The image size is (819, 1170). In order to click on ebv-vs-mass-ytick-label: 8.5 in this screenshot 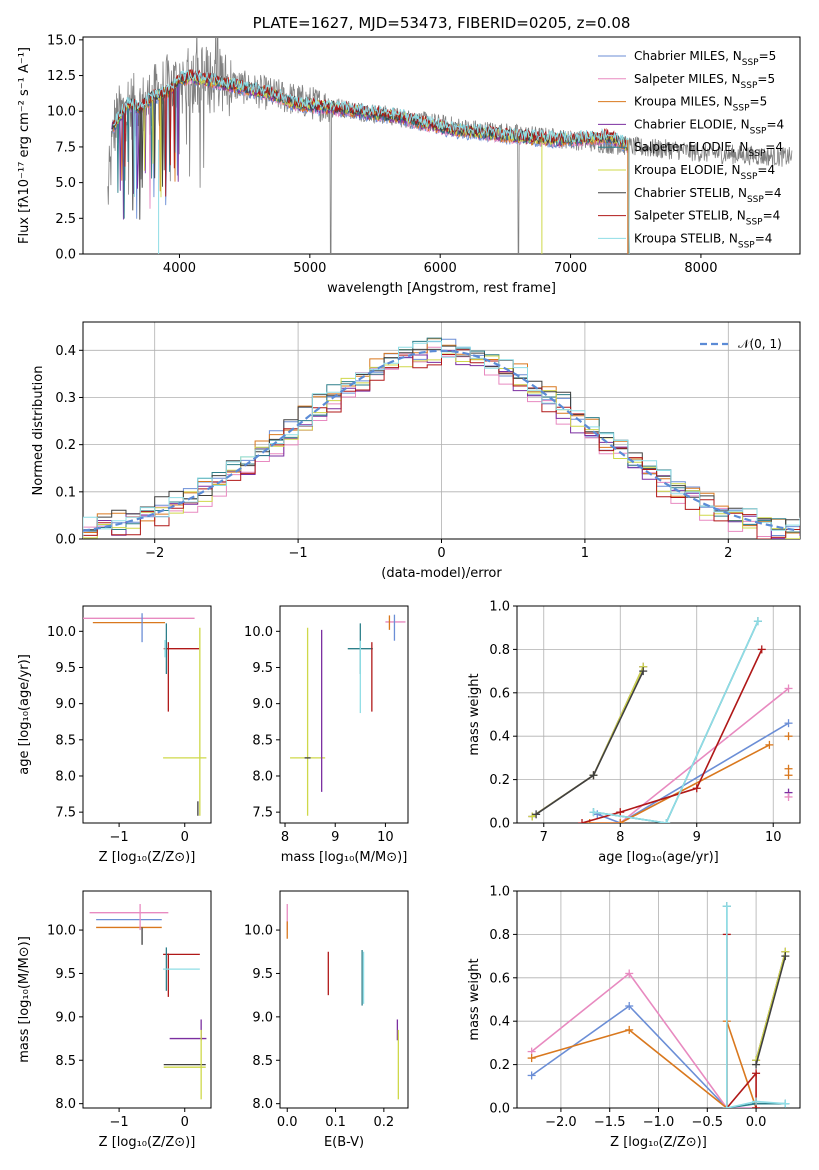, I will do `click(262, 1061)`.